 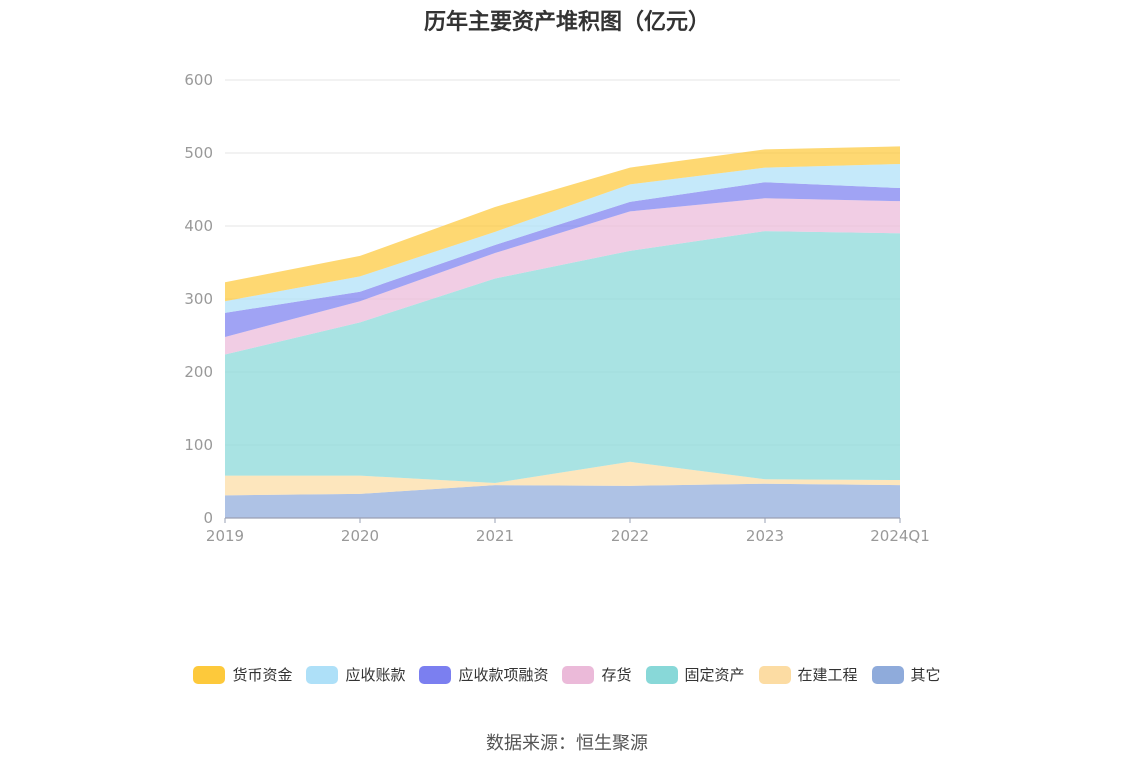 I want to click on legend-item: 应收账款, so click(x=355, y=674).